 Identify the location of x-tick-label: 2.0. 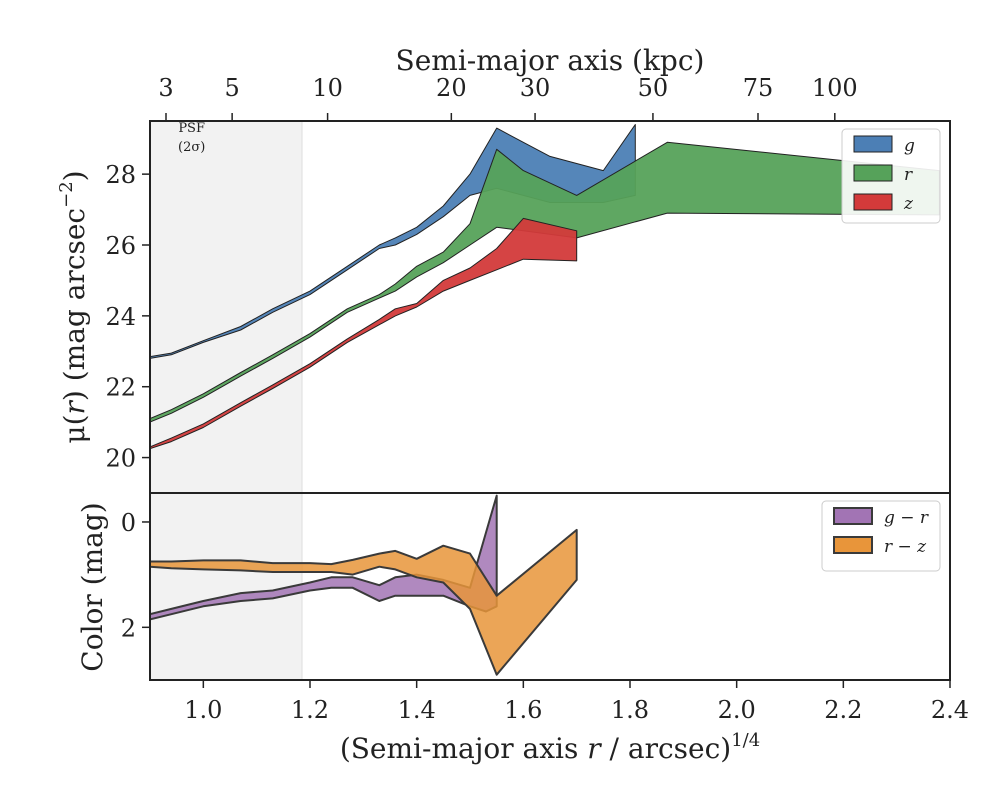
(737, 710).